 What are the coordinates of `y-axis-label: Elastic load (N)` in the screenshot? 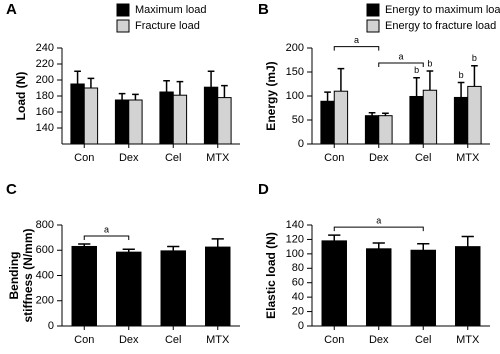 It's located at (271, 275).